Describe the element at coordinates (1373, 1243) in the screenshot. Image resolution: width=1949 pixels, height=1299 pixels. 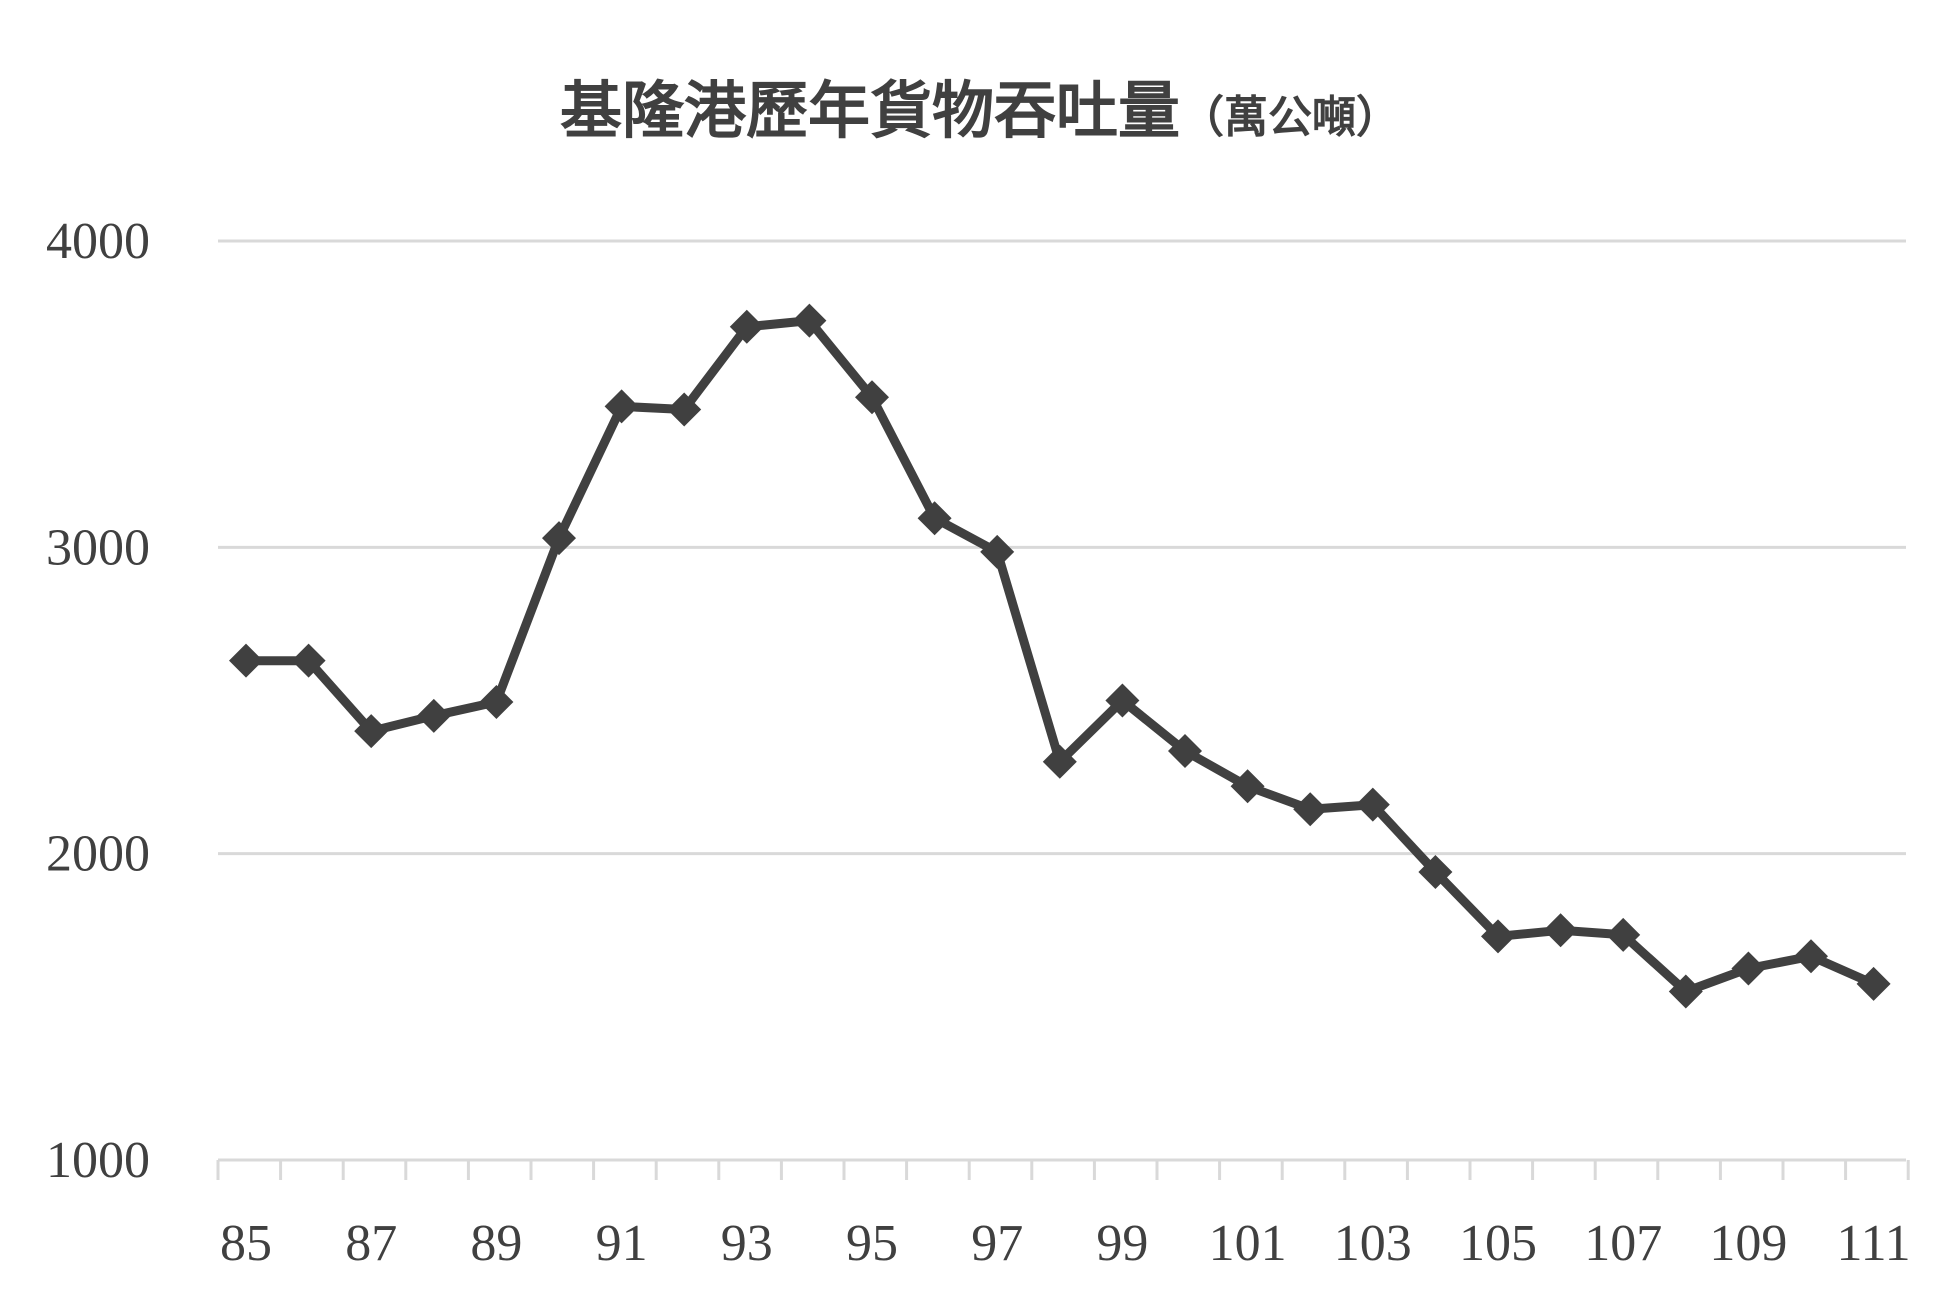
I see `x-tick-label-103: 103` at that location.